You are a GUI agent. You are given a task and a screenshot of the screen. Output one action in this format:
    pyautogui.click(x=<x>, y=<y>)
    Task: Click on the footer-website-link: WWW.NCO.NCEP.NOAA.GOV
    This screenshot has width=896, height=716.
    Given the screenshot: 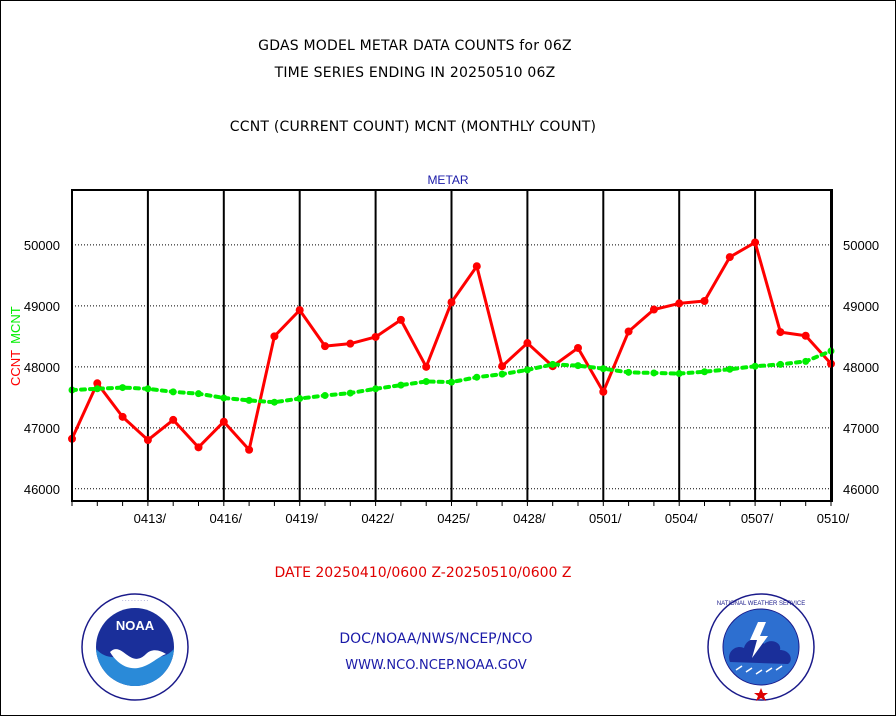 What is the action you would take?
    pyautogui.click(x=436, y=665)
    